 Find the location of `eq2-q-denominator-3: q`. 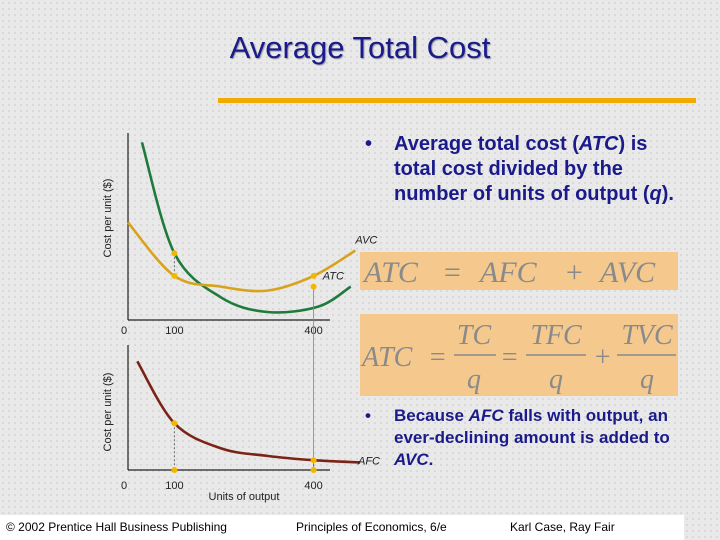

eq2-q-denominator-3: q is located at coordinates (647, 379).